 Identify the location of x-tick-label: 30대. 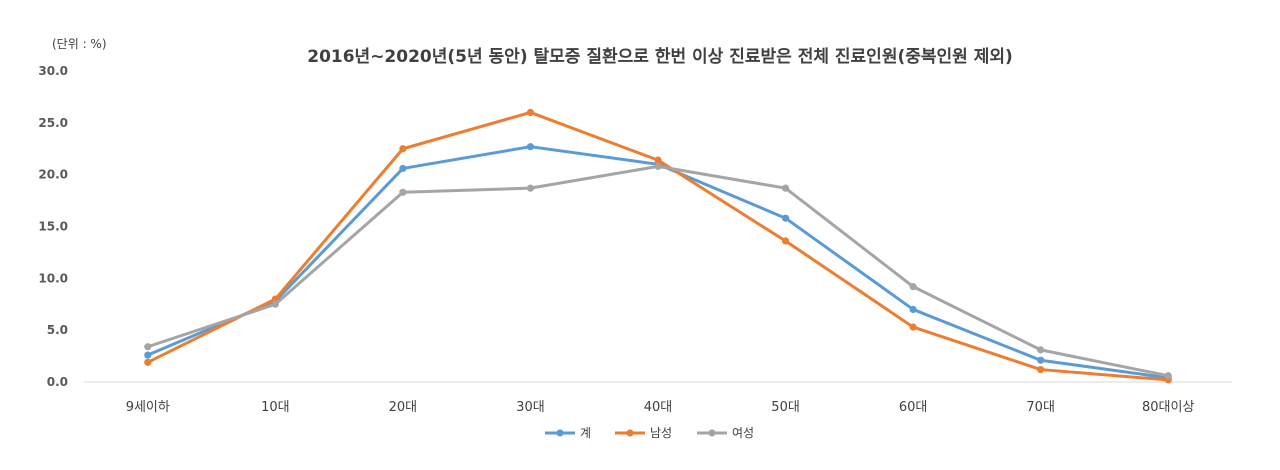
(530, 407).